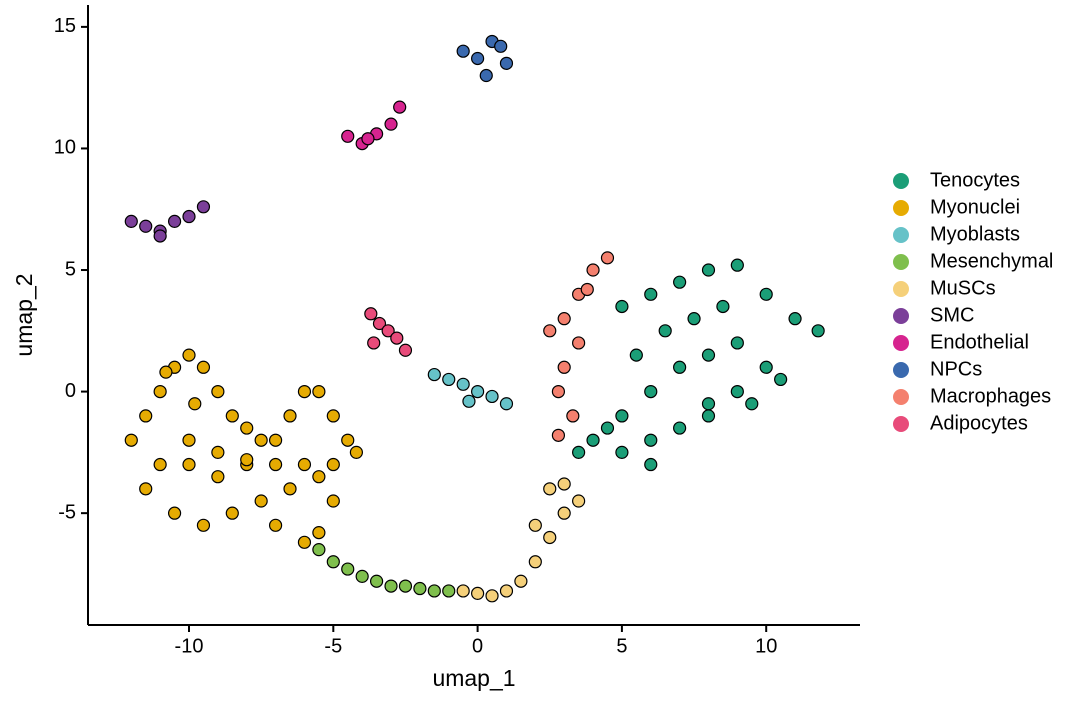 This screenshot has height=702, width=1080. Describe the element at coordinates (70, 391) in the screenshot. I see `y-tick-label: 0` at that location.